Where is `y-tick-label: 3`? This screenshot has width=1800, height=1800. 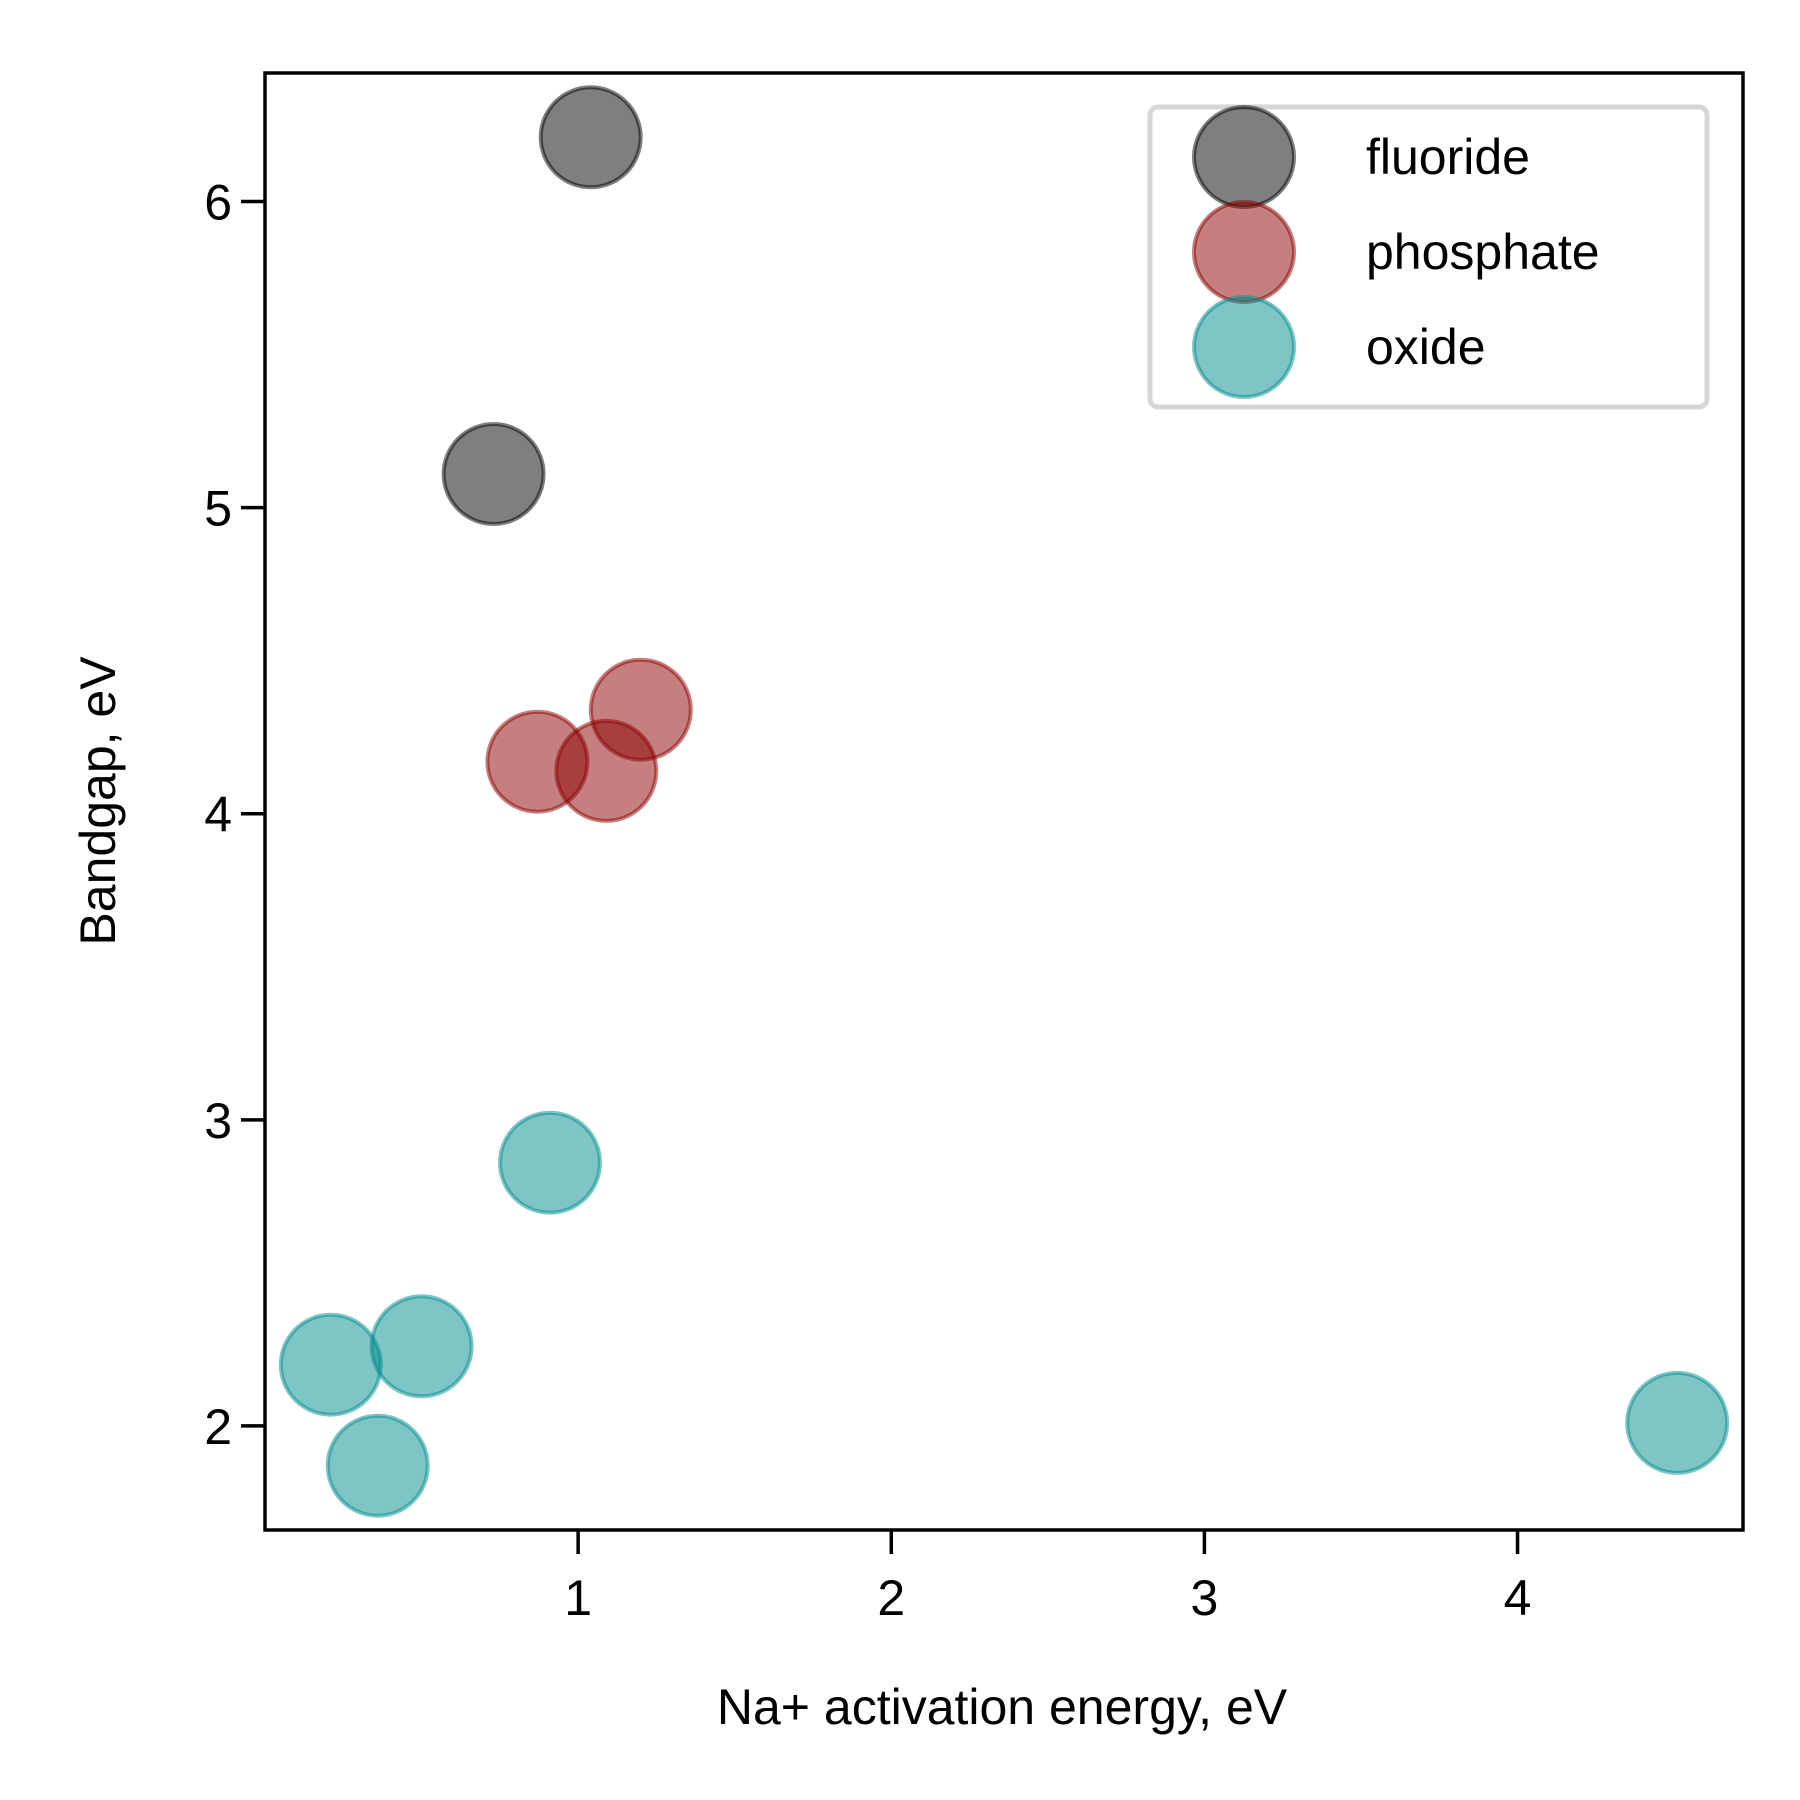 y-tick-label: 3 is located at coordinates (218, 1121).